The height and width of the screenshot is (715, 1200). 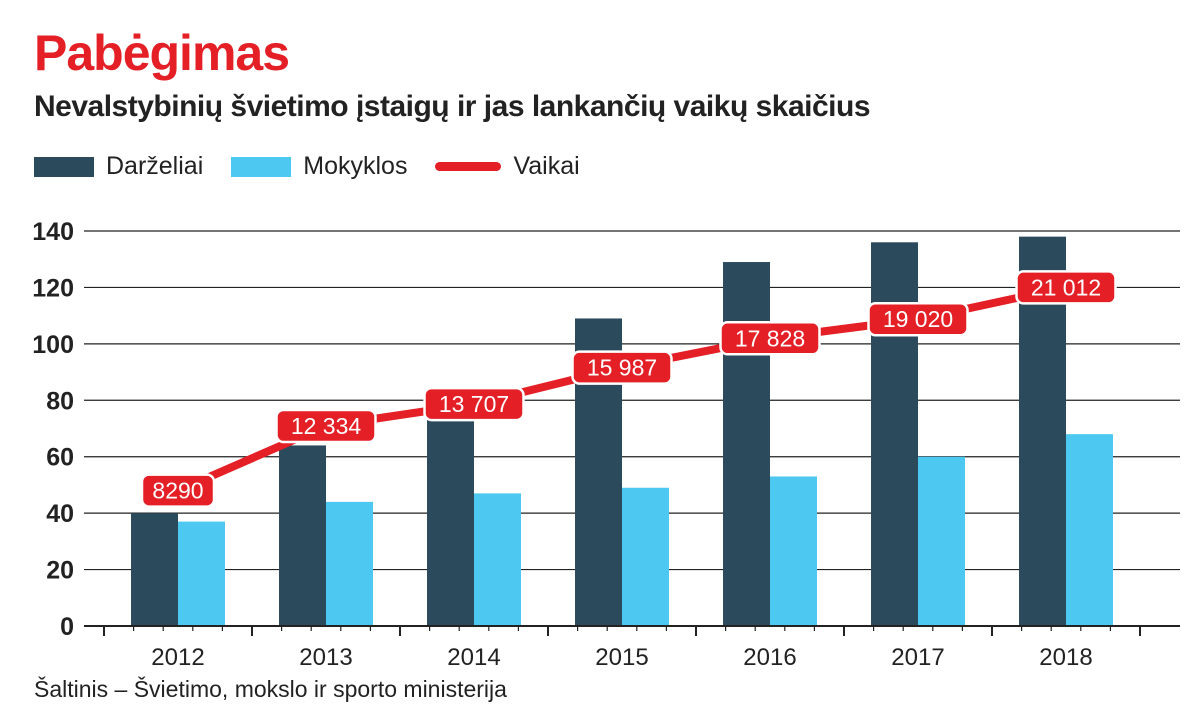 What do you see at coordinates (60, 458) in the screenshot?
I see `y-tick-label: 60` at bounding box center [60, 458].